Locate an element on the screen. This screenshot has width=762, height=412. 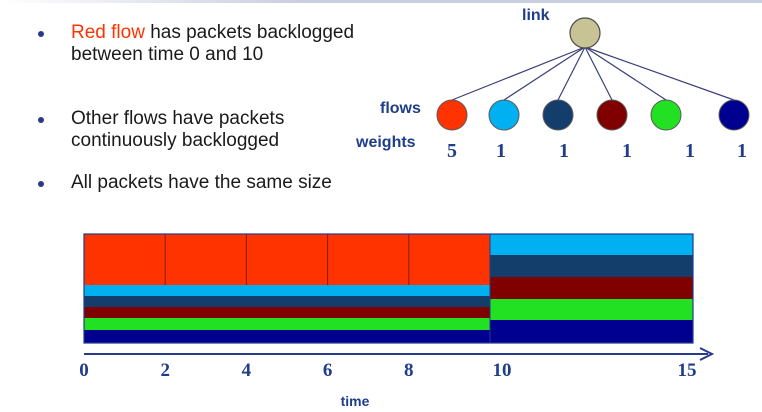
axis-tick-label: 2 is located at coordinates (165, 370).